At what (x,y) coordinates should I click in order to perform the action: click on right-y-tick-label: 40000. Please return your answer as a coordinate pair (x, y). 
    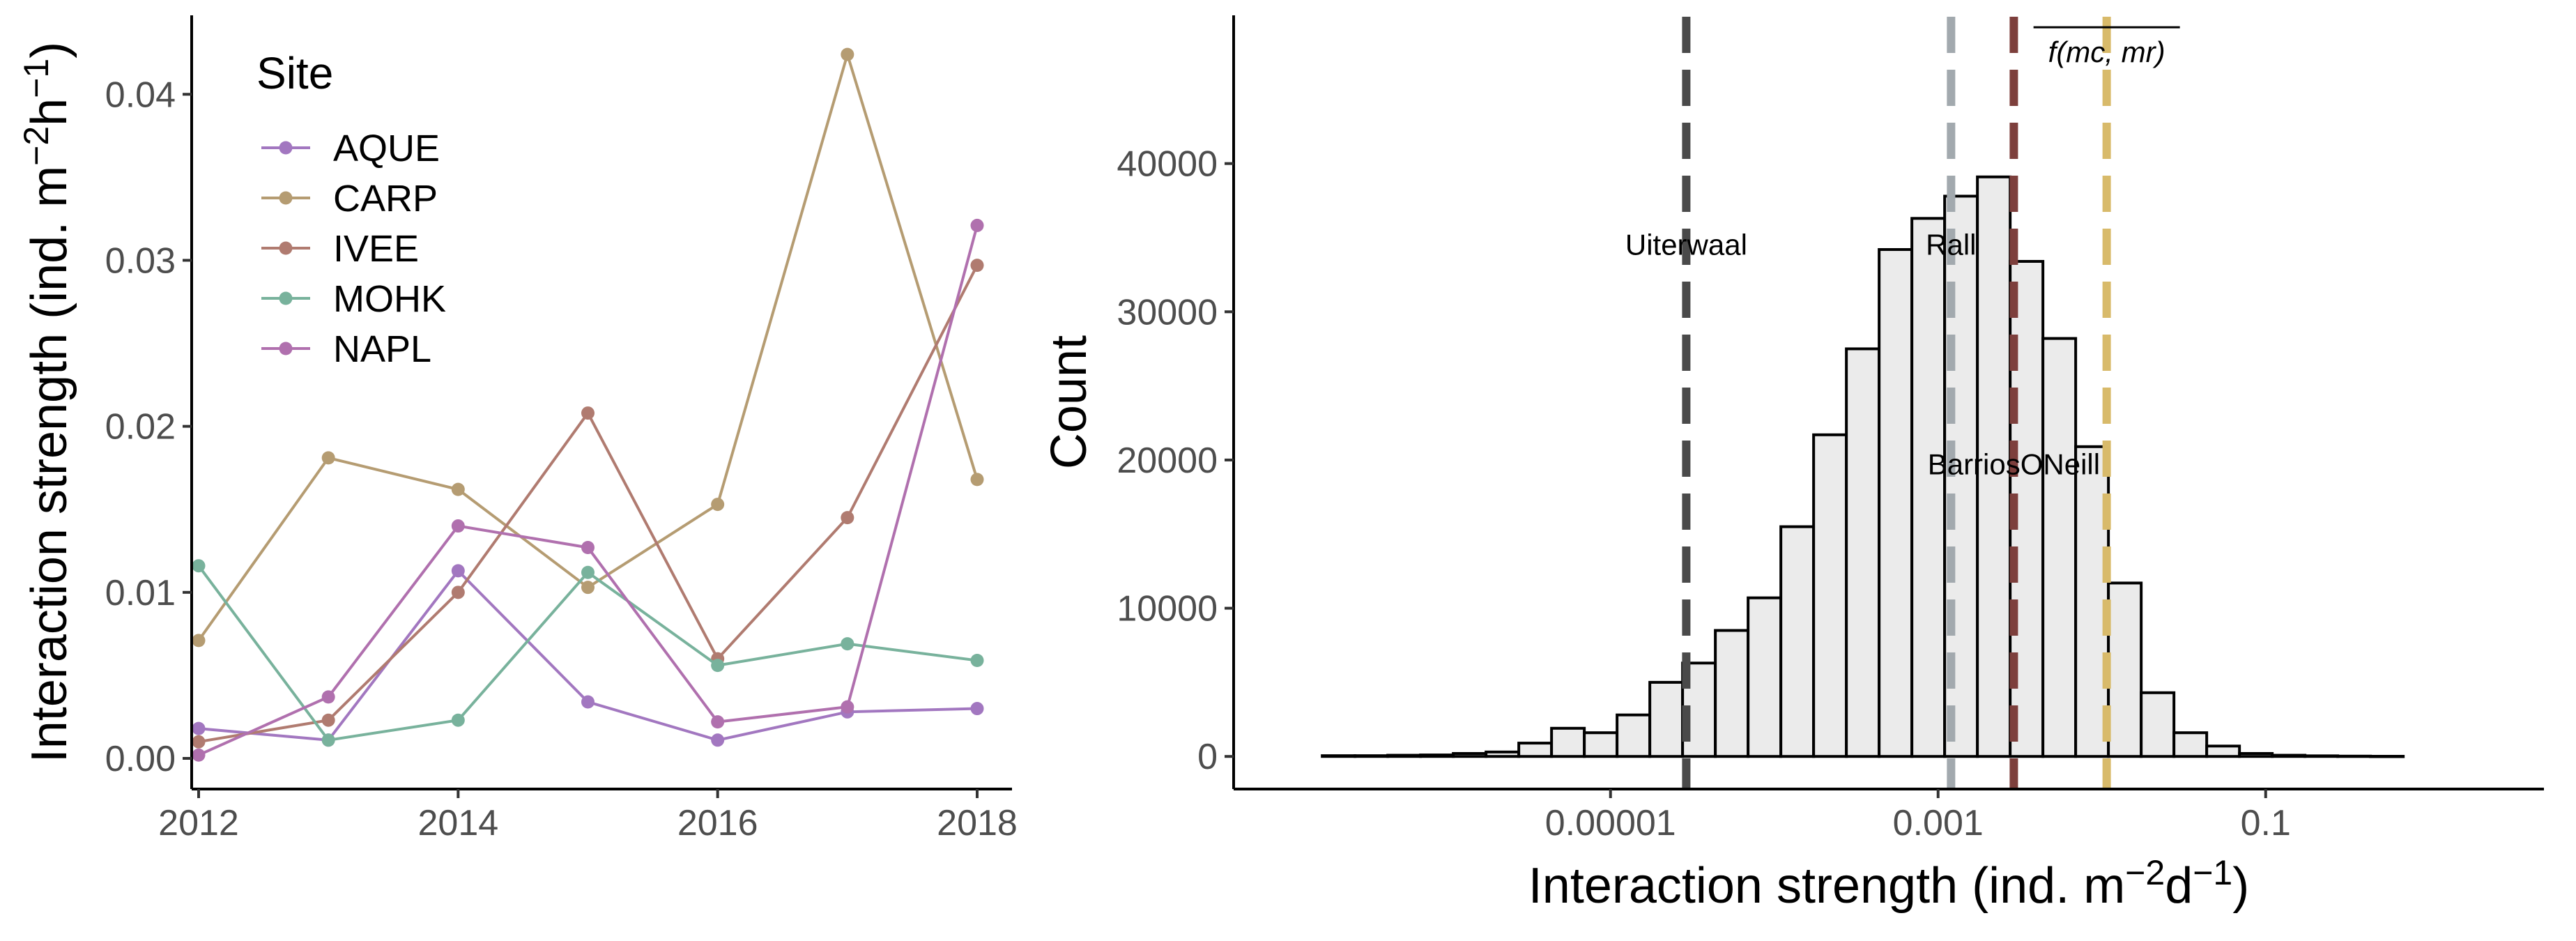
    Looking at the image, I should click on (1167, 164).